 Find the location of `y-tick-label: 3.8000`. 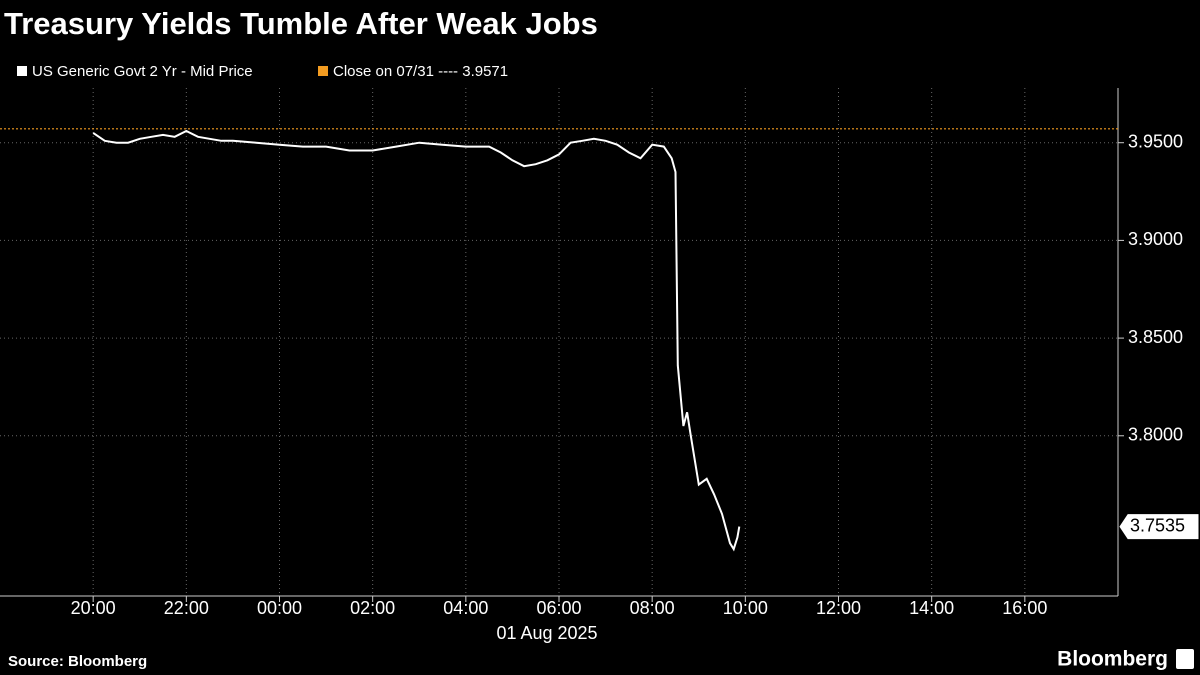

y-tick-label: 3.8000 is located at coordinates (1155, 435).